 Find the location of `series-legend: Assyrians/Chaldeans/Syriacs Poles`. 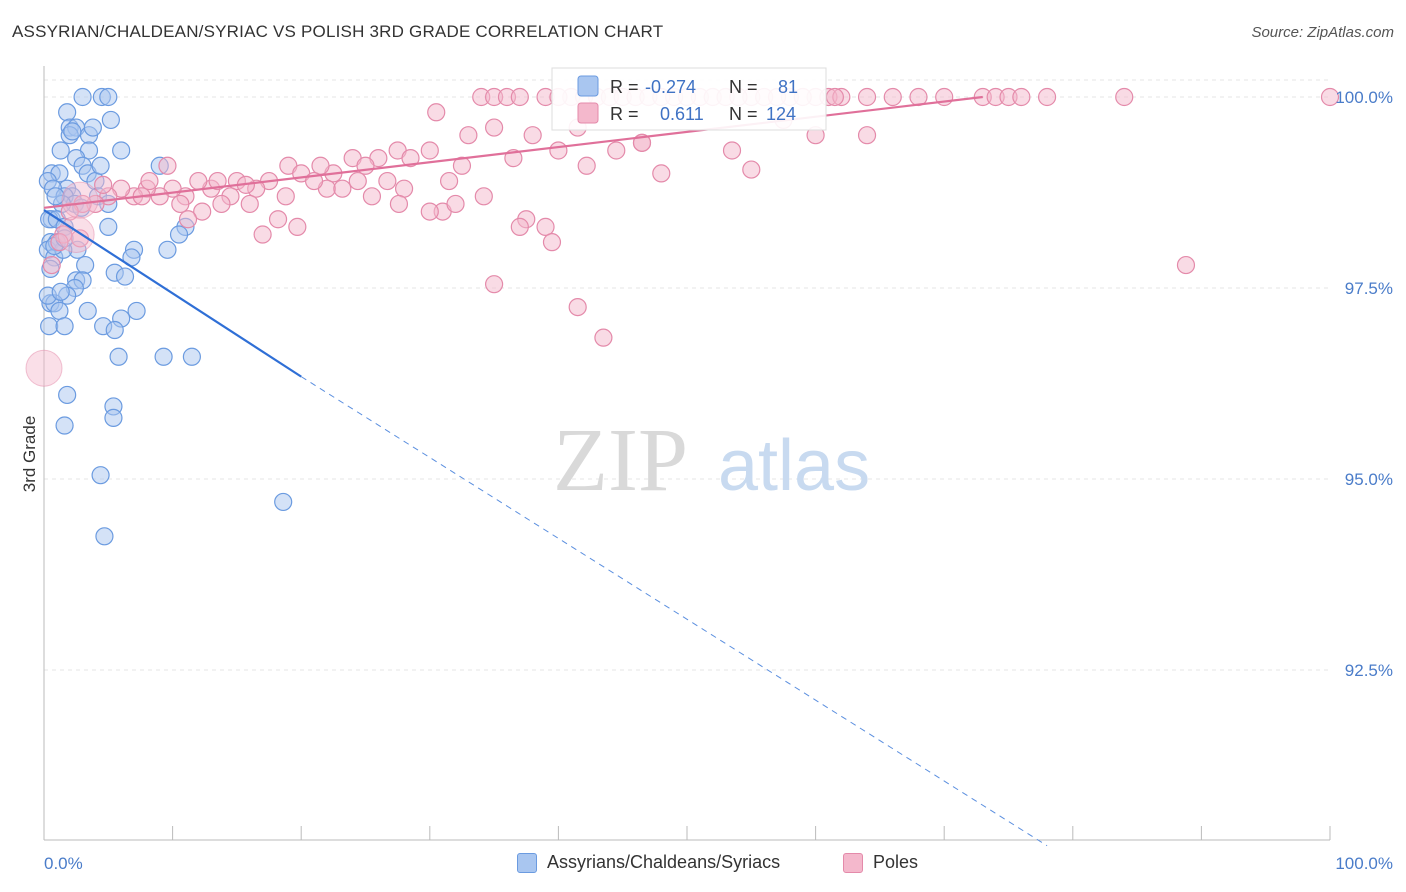

series-legend: Assyrians/Chaldeans/Syriacs Poles is located at coordinates (703, 865).